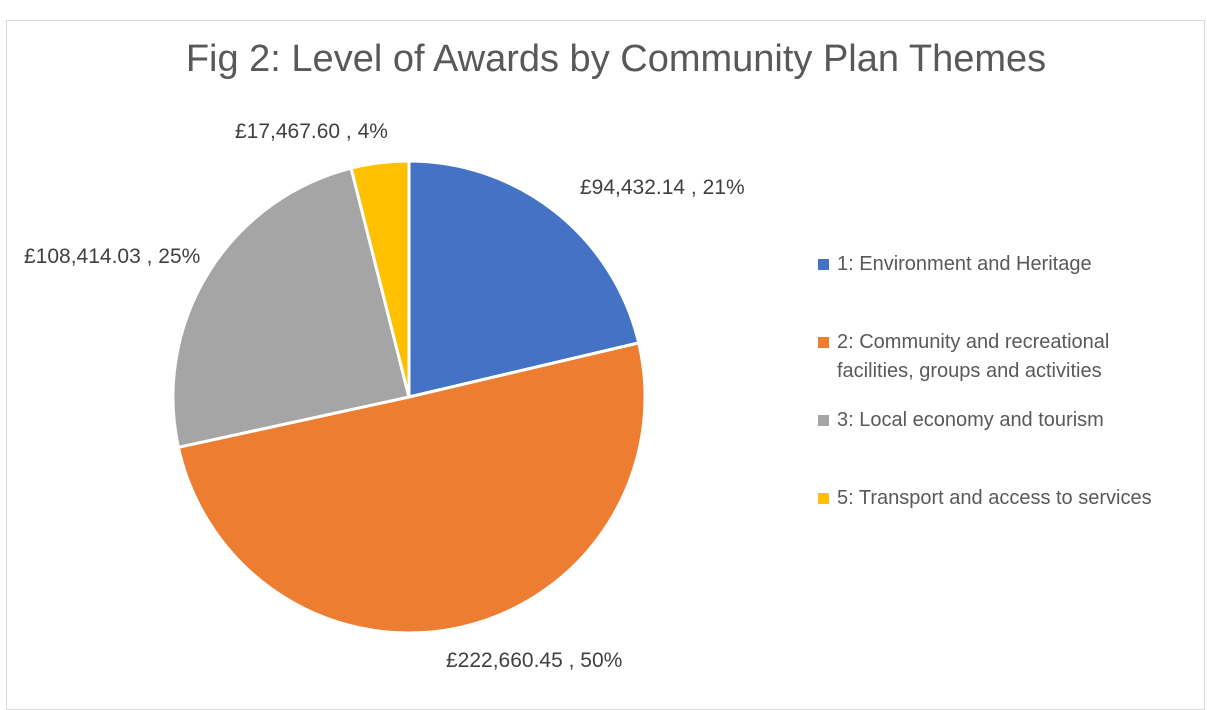 Image resolution: width=1207 pixels, height=710 pixels. What do you see at coordinates (534, 660) in the screenshot?
I see `data-label-community: £222,660.45 , 50%` at bounding box center [534, 660].